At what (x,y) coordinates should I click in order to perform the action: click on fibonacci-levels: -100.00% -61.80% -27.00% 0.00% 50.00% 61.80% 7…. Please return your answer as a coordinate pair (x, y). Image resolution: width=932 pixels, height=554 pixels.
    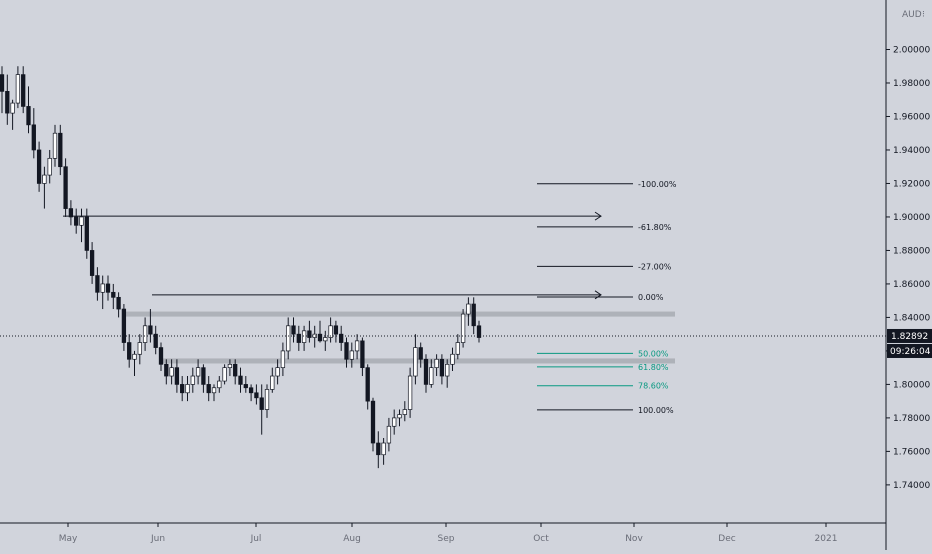
    Looking at the image, I should click on (607, 297).